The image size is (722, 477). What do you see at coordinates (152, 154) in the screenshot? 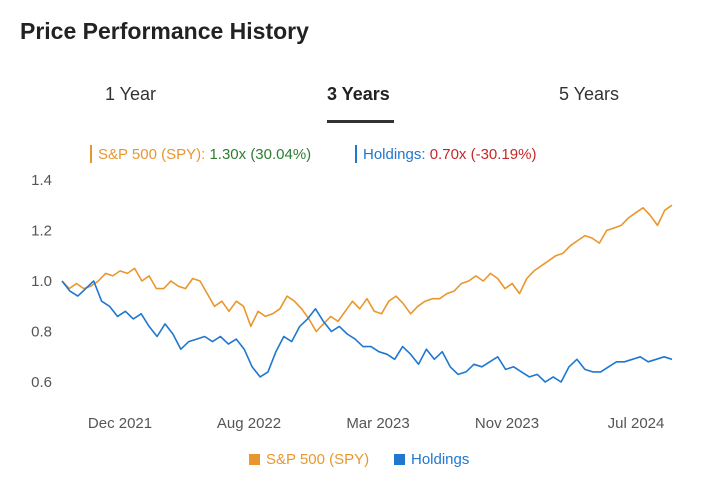
I see `spy-summary-label: S&P 500 (SPY):` at bounding box center [152, 154].